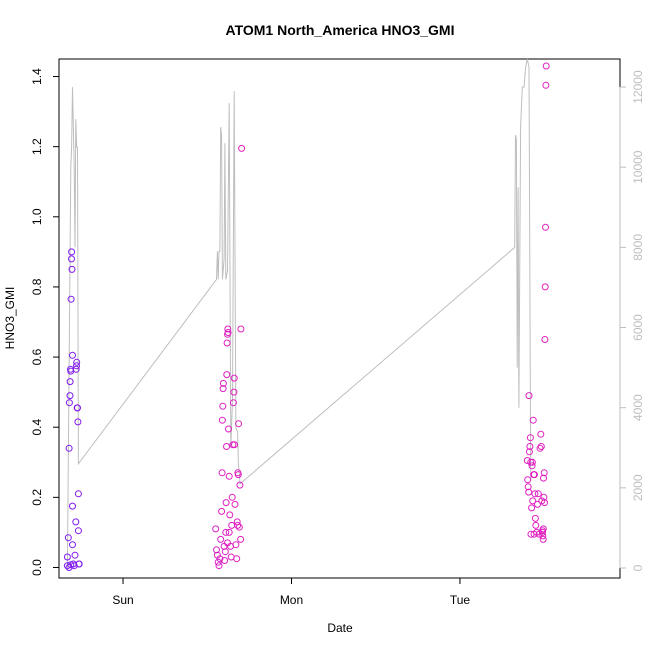 This screenshot has width=650, height=650. What do you see at coordinates (44, 322) in the screenshot?
I see `y-axis-left: 0.0 0.2 0.4 0.6 0.8 1.0 1.2 1.4` at bounding box center [44, 322].